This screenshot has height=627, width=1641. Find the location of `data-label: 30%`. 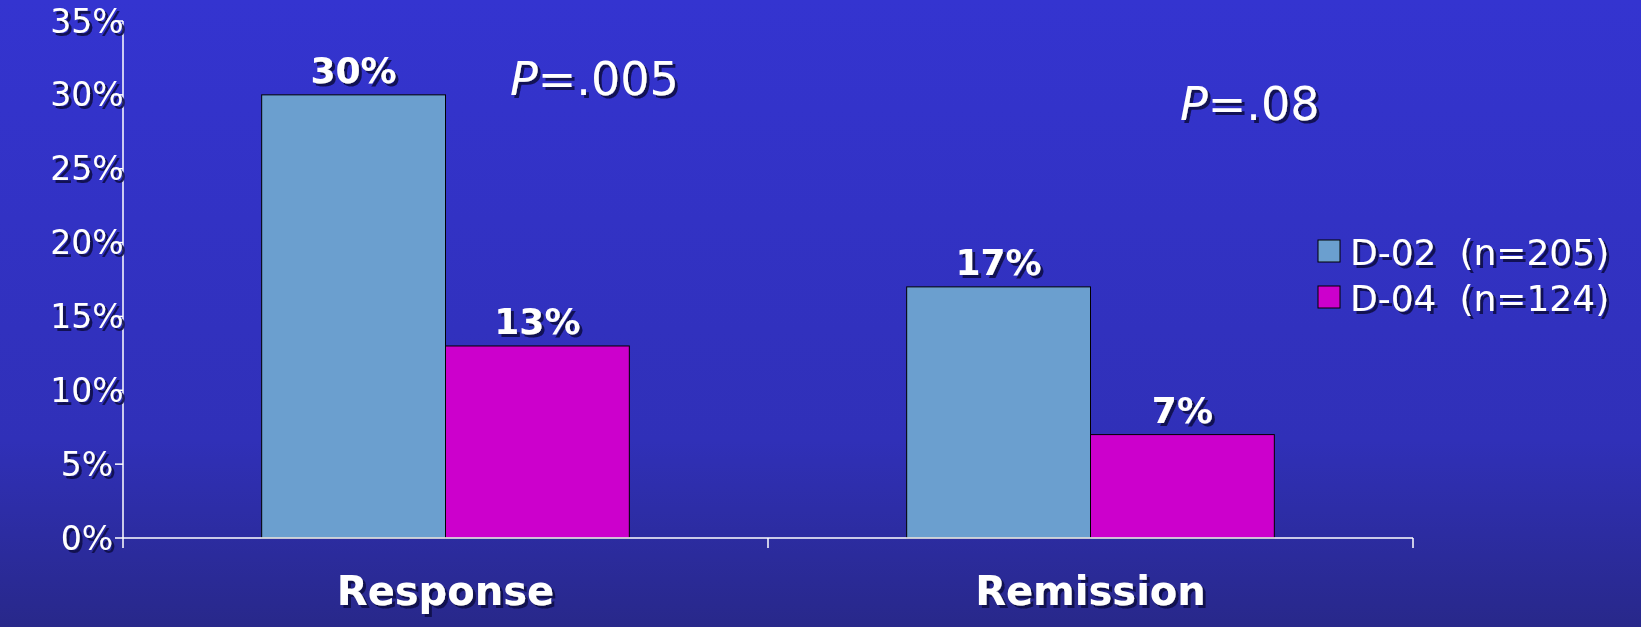

data-label: 30% is located at coordinates (353, 70).